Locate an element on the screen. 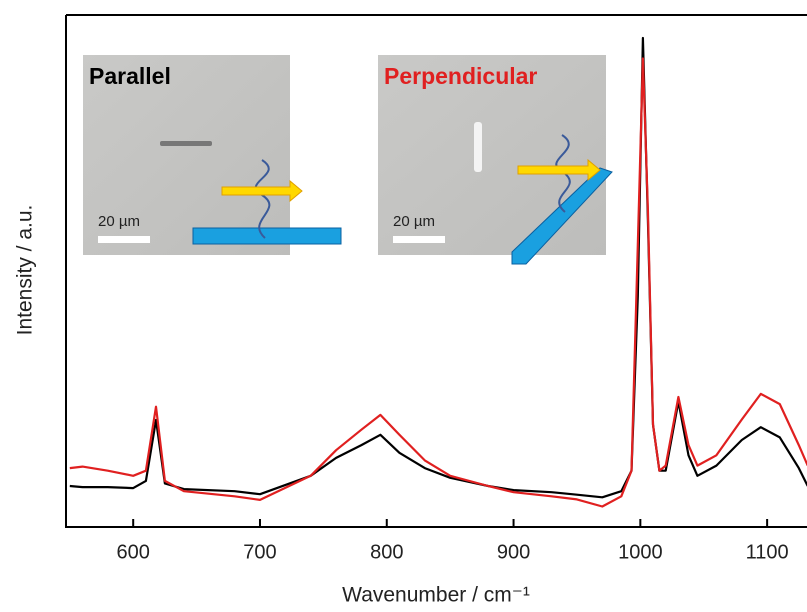 The width and height of the screenshot is (807, 612). inset-label: Parallel is located at coordinates (130, 76).